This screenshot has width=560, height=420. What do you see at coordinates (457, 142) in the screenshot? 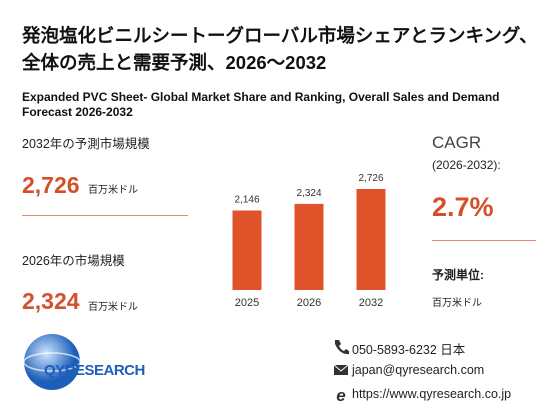
I see `cagr-title: CAGR` at bounding box center [457, 142].